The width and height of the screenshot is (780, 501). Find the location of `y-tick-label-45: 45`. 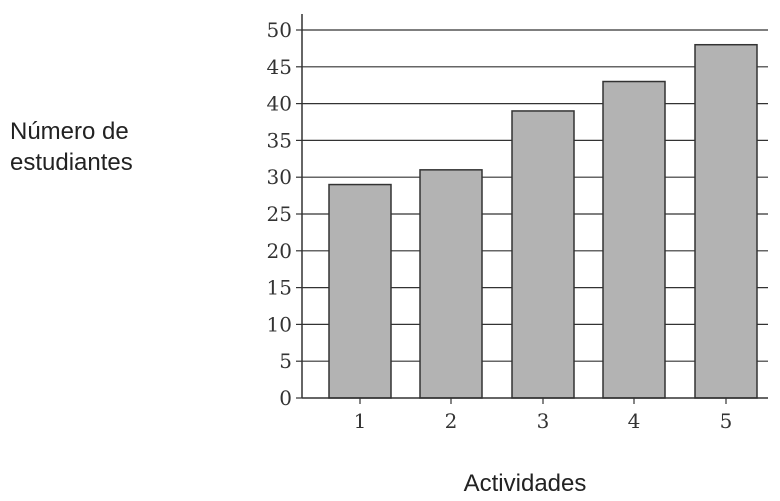

y-tick-label-45: 45 is located at coordinates (279, 67).